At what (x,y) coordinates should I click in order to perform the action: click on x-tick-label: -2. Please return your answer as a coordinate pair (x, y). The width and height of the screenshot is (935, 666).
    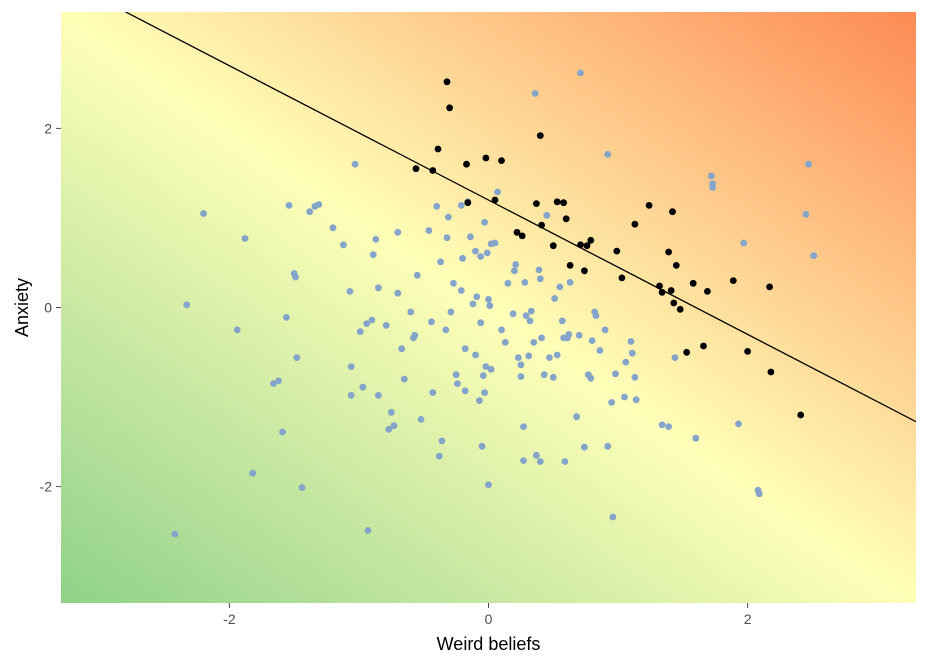
    Looking at the image, I should click on (229, 619).